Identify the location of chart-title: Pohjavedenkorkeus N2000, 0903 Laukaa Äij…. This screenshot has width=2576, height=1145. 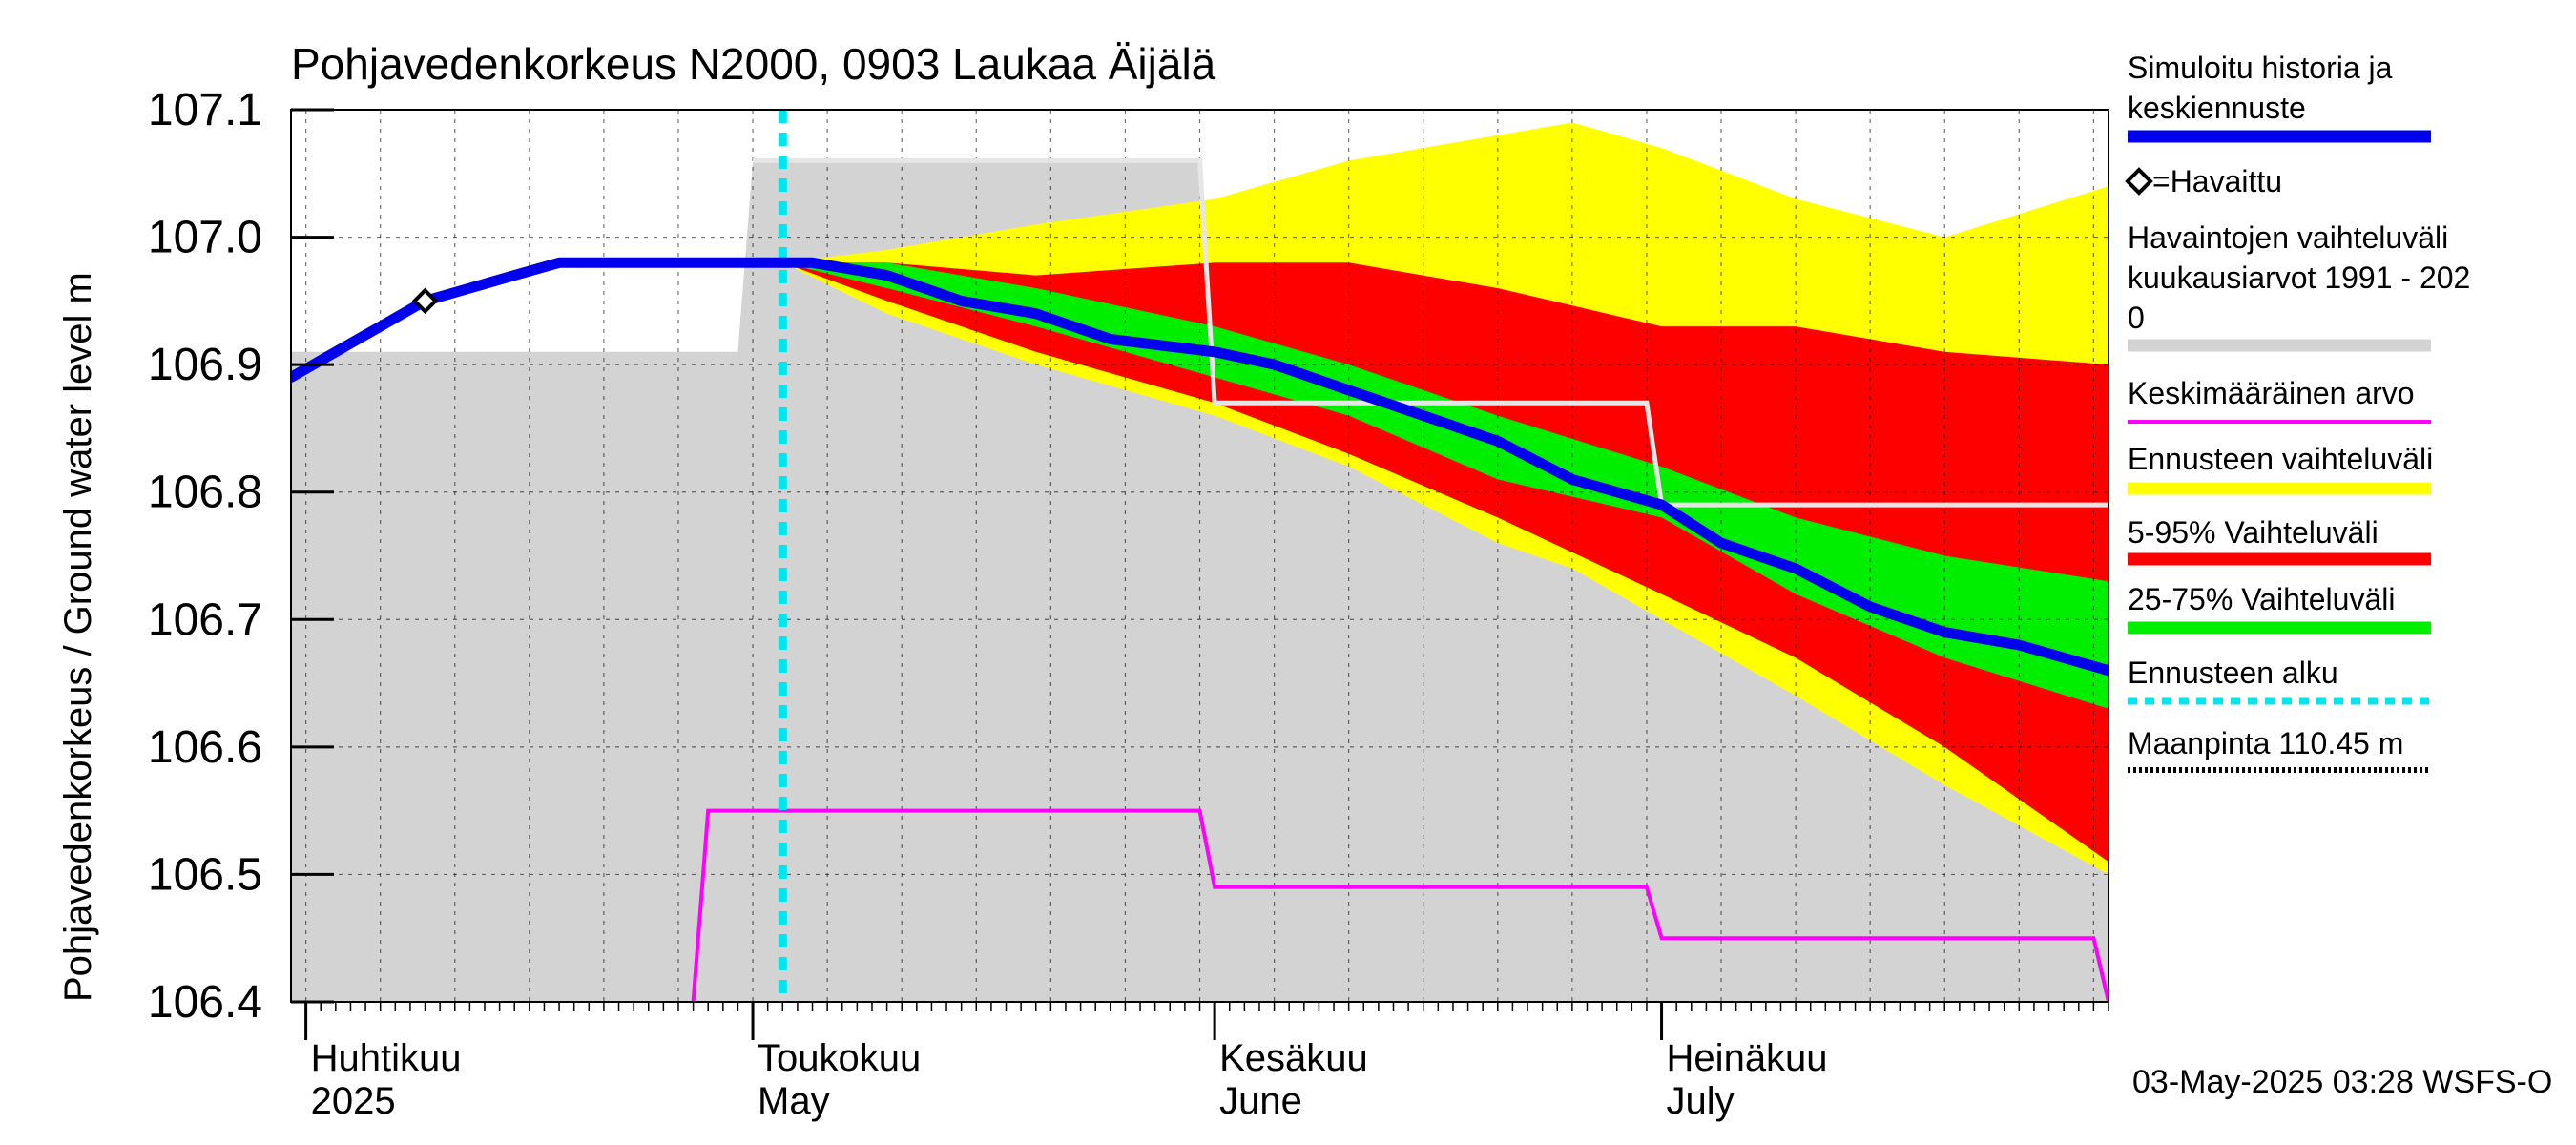
(753, 64).